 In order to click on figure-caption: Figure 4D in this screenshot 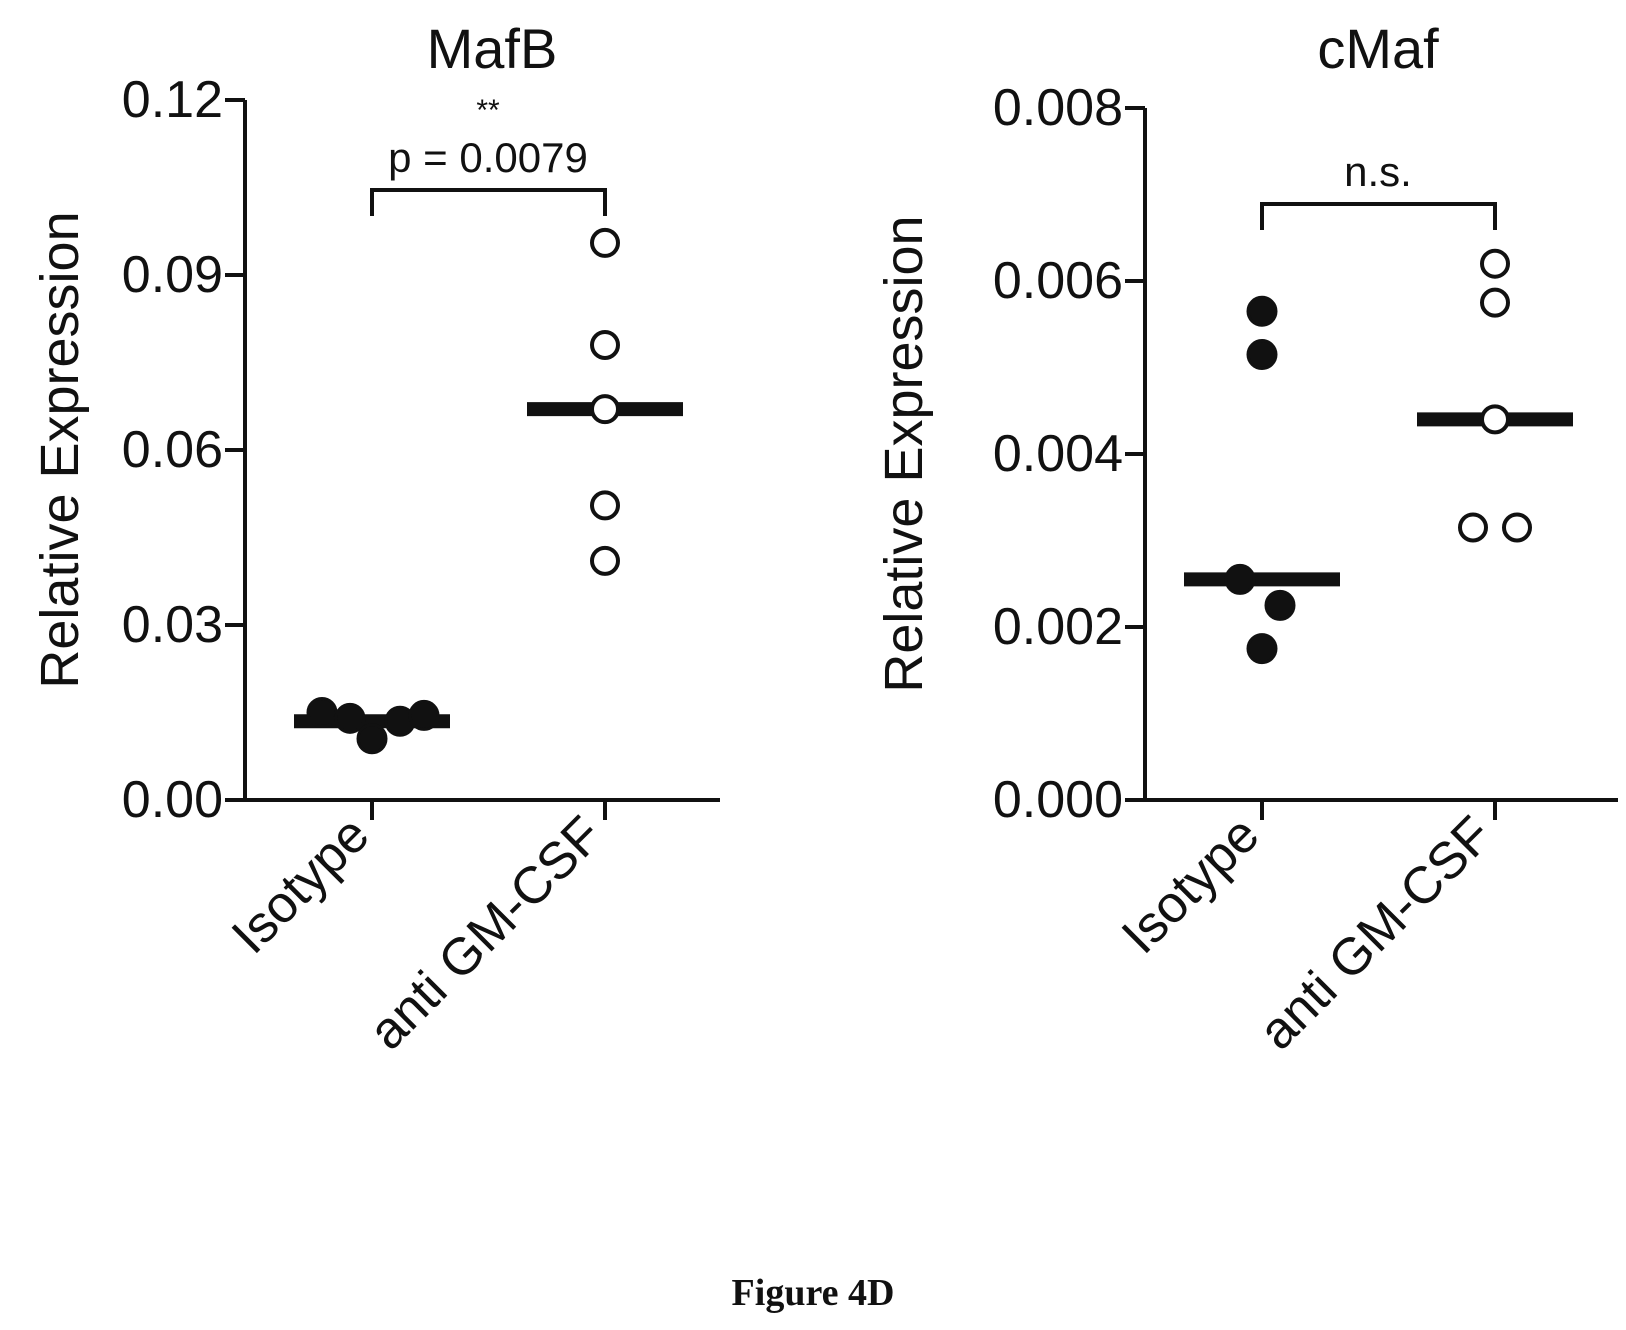, I will do `click(813, 1293)`.